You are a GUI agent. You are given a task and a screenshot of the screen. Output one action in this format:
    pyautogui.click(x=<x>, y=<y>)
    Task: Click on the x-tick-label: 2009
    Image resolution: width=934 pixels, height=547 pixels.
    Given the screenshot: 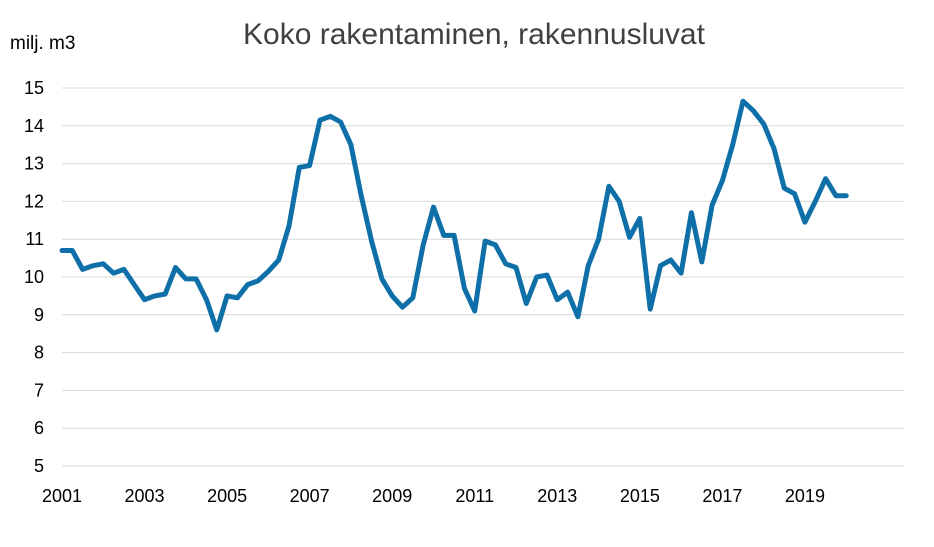 What is the action you would take?
    pyautogui.click(x=392, y=496)
    